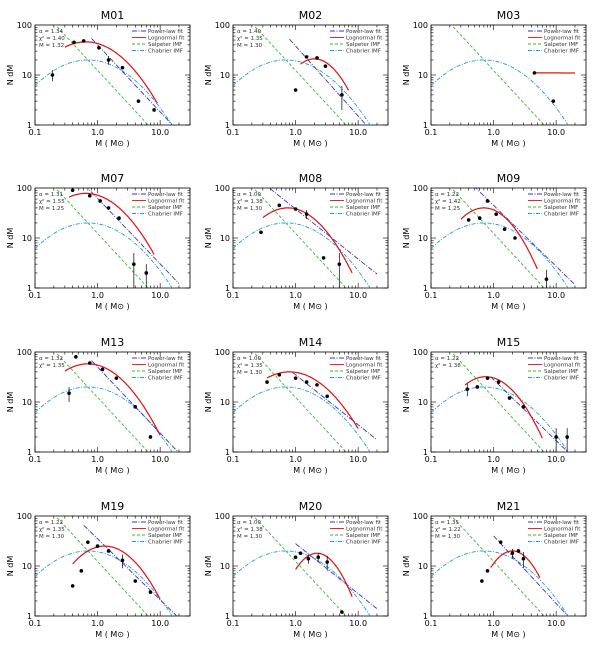 This screenshot has height=666, width=600. I want to click on panel-title: M07, so click(113, 178).